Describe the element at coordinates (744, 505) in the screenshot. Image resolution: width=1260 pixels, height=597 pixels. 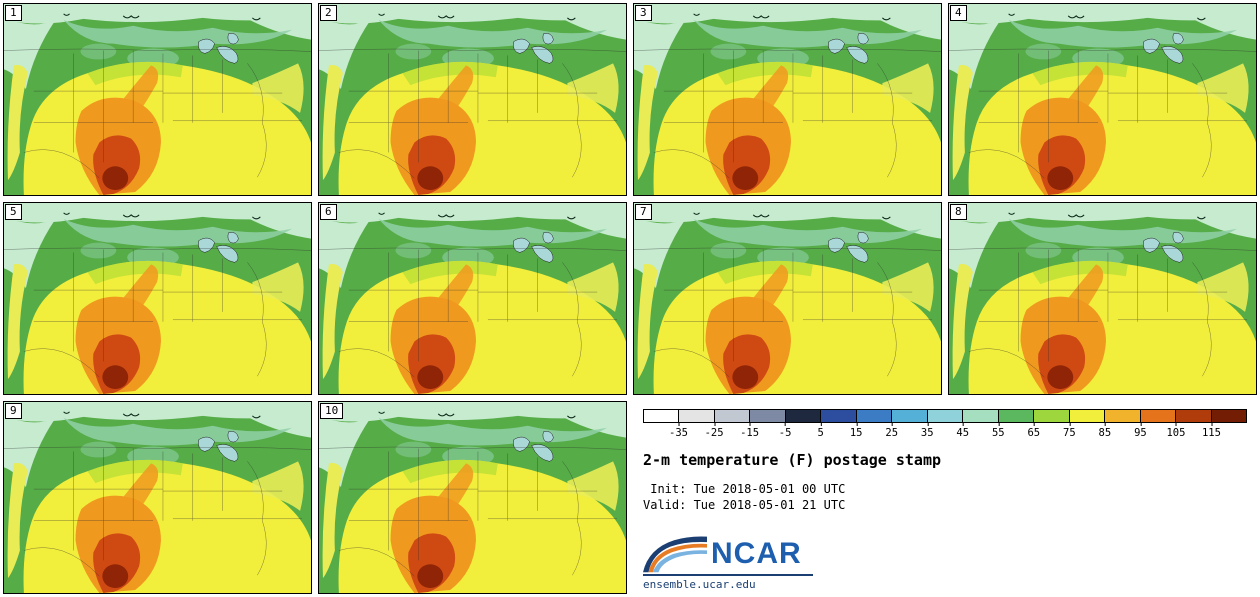
I see `valid-time: Valid: Tue 2018-05-01 21 UTC` at that location.